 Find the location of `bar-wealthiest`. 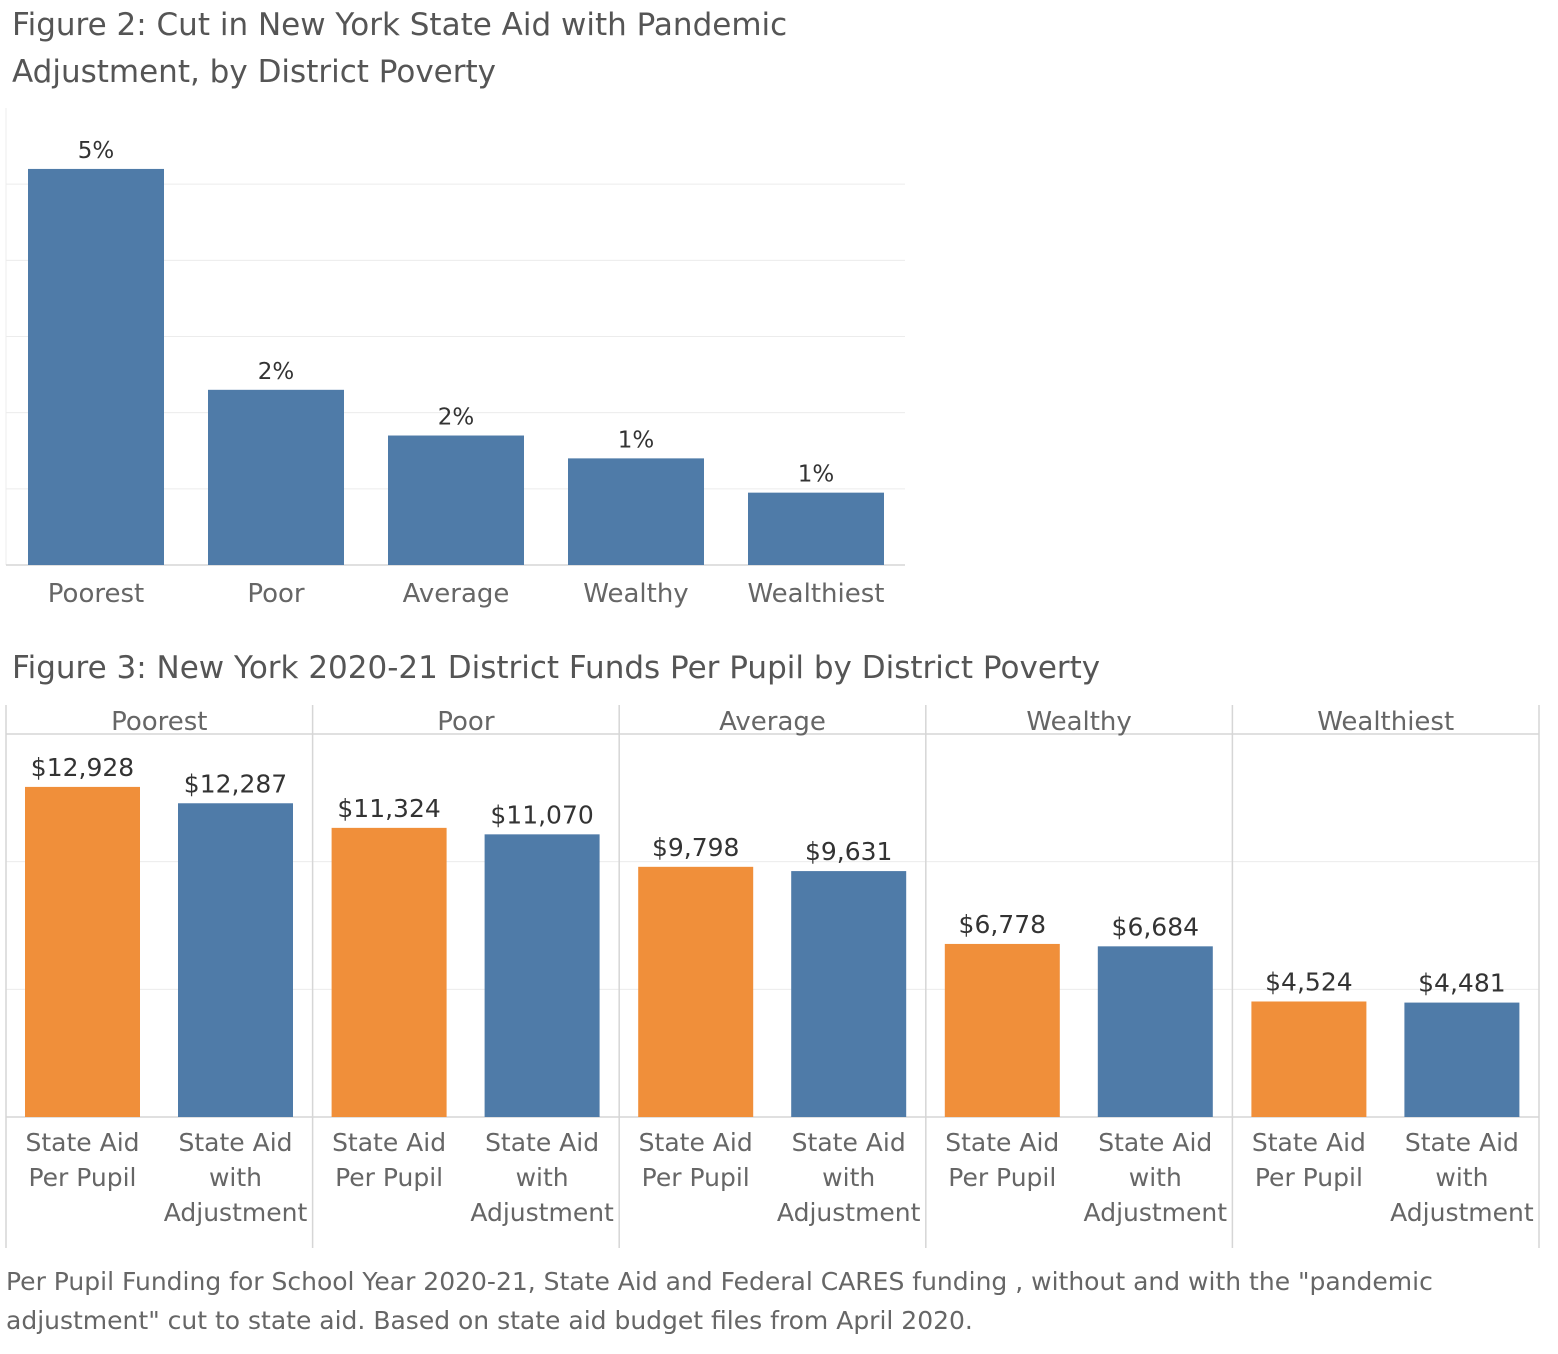

bar-wealthiest is located at coordinates (816, 528).